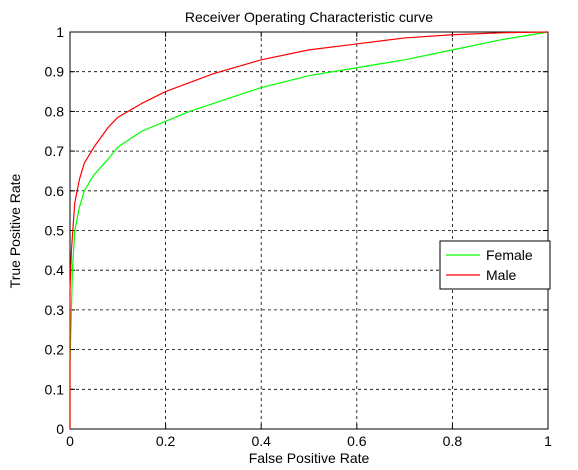 The width and height of the screenshot is (578, 470). I want to click on legend-box, so click(495, 265).